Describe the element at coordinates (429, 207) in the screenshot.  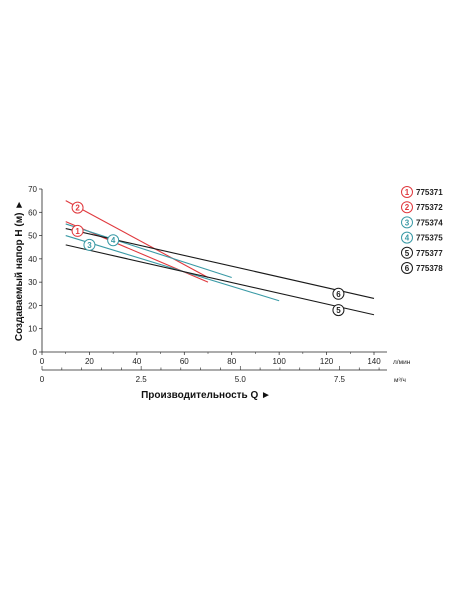
I see `legend-entry-775372: 775372` at that location.